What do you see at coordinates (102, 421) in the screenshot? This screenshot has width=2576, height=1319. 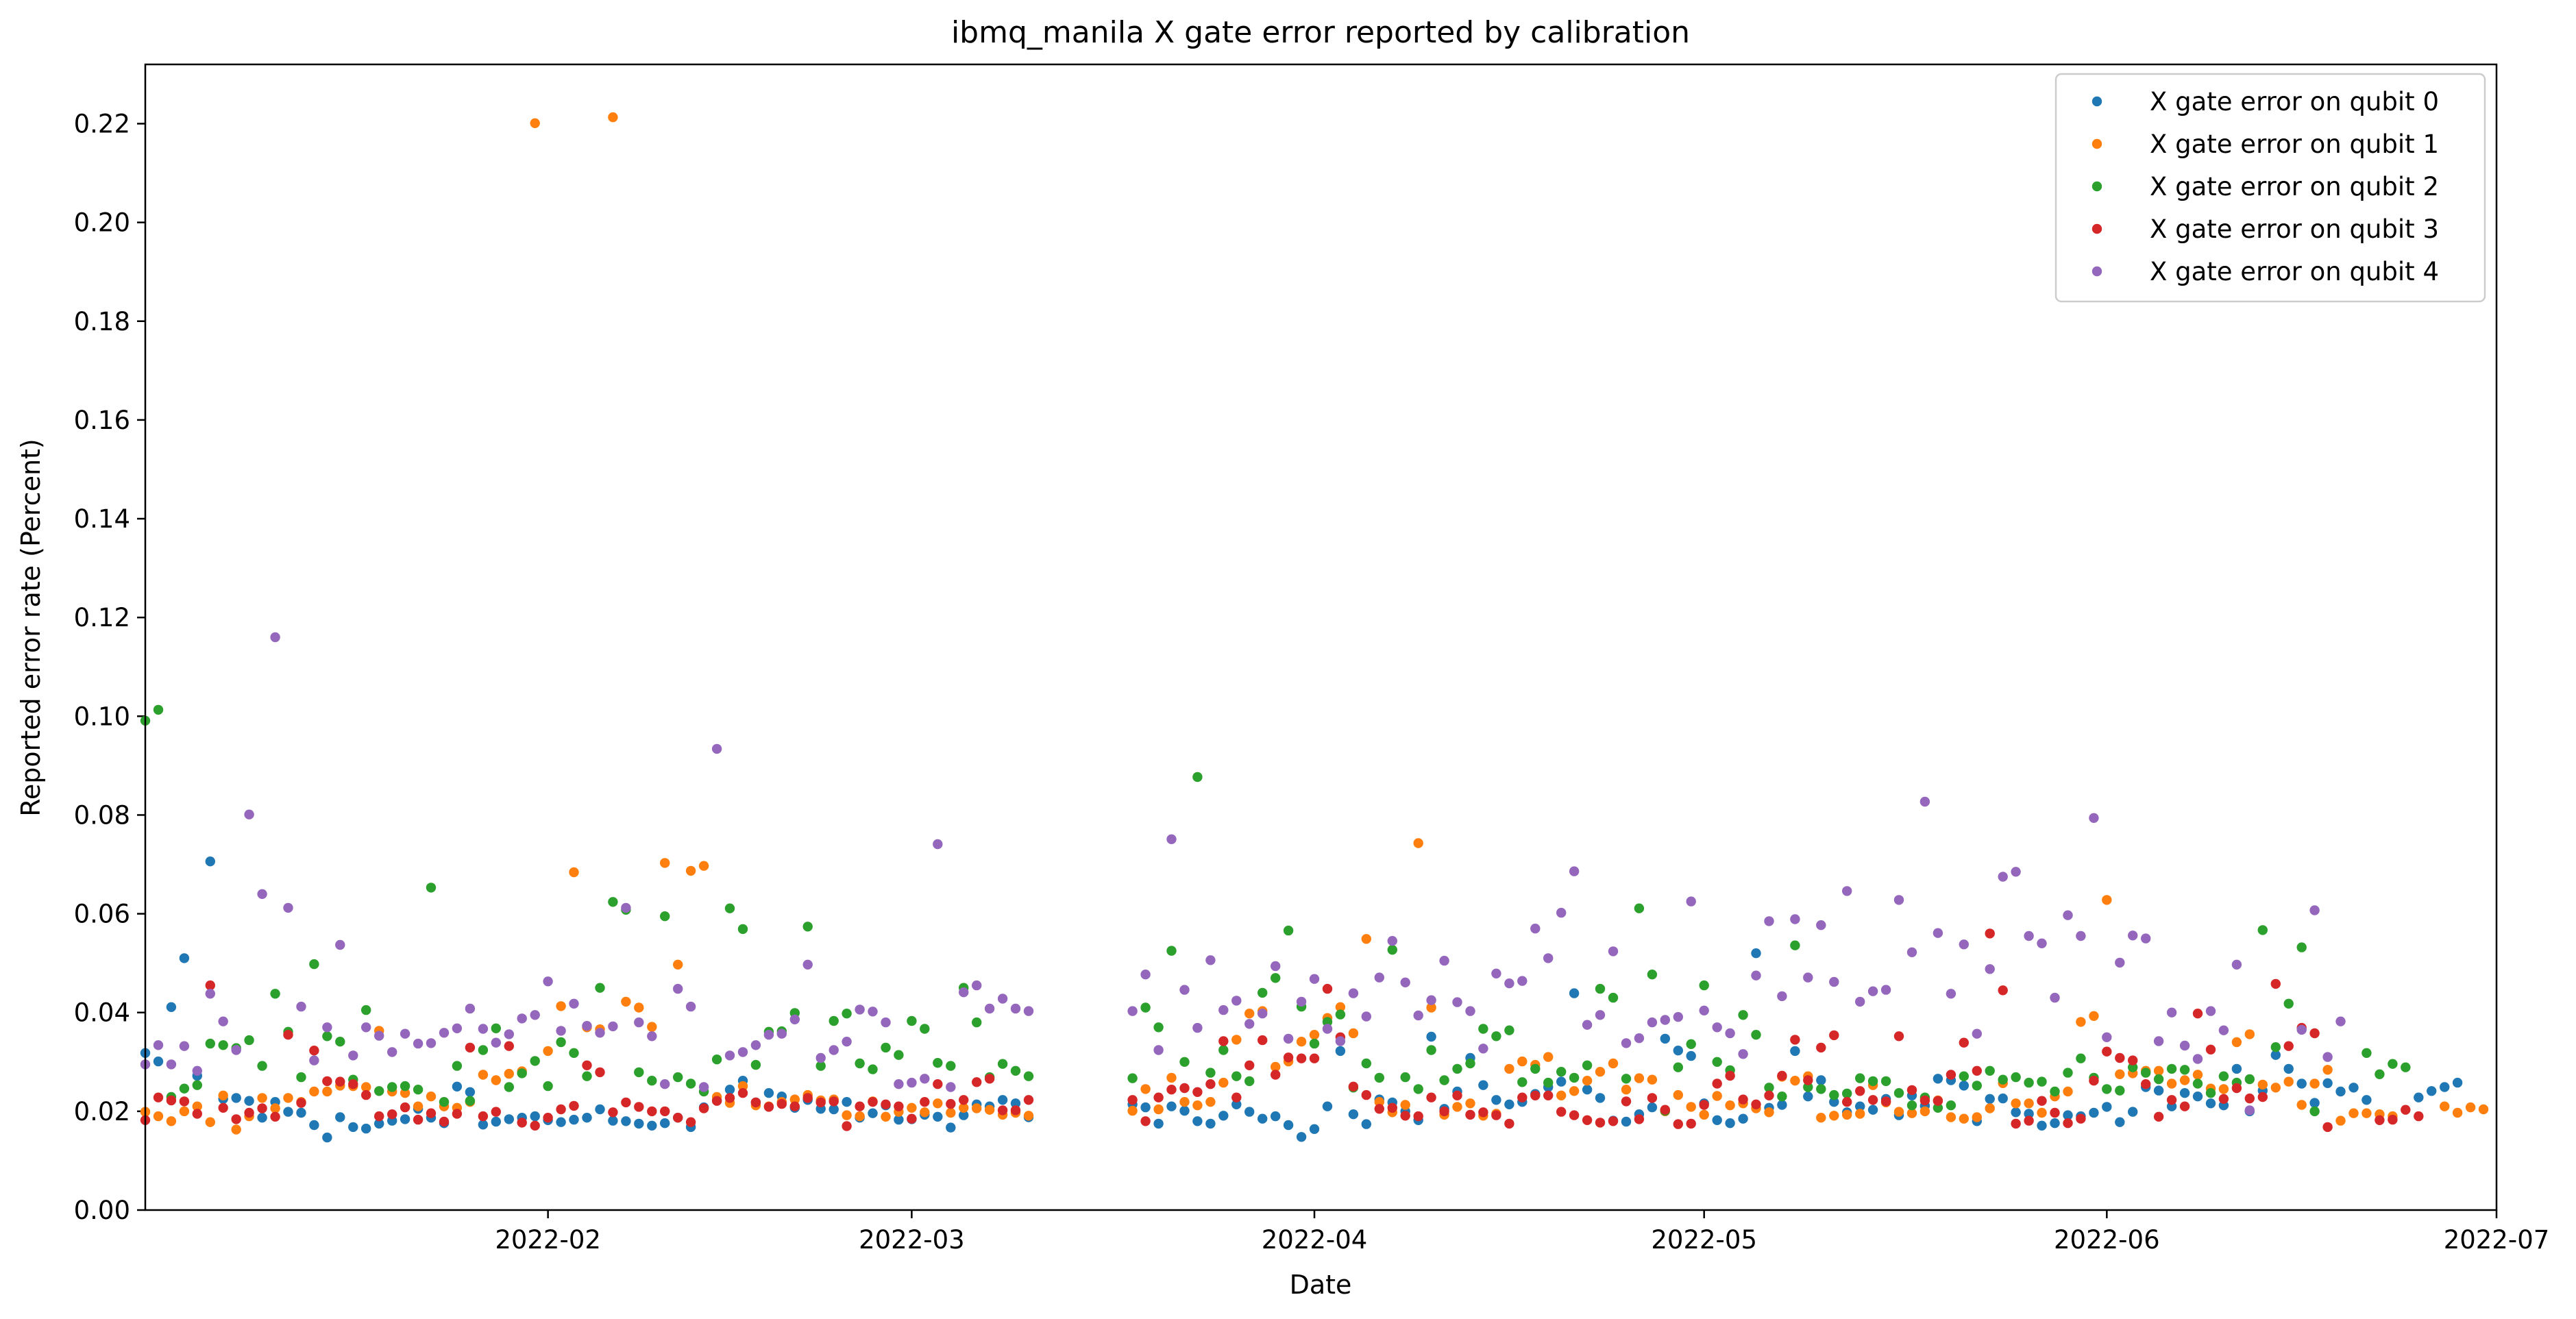 I see `y-tick-label: 0.16` at bounding box center [102, 421].